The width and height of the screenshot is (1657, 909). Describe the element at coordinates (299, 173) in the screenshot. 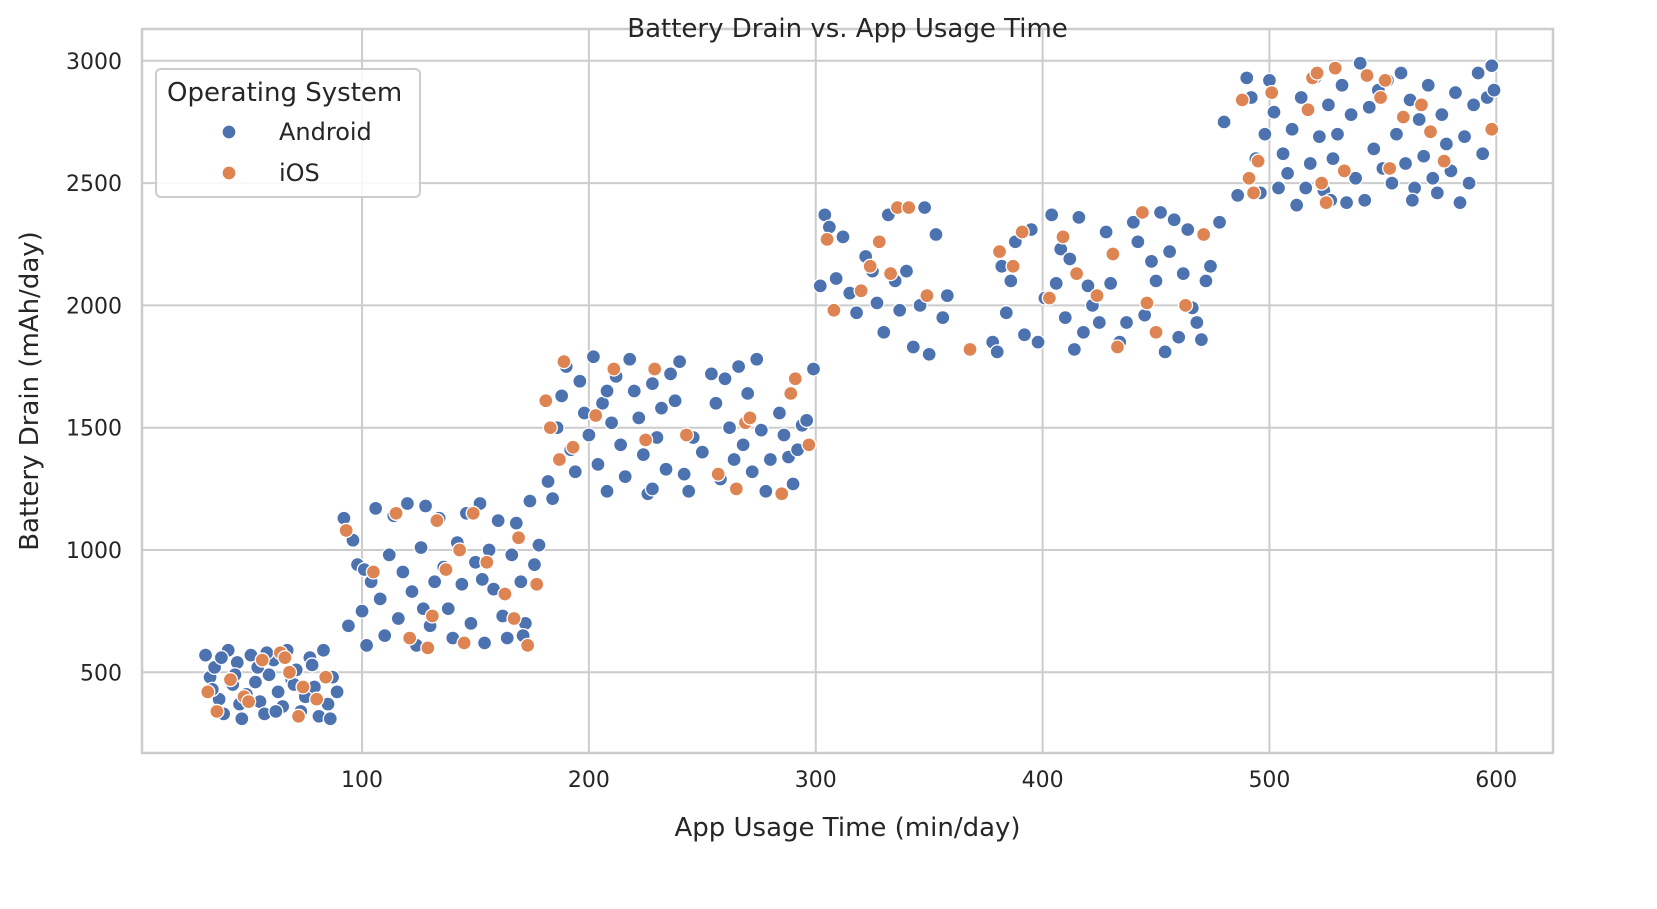

I see `legend-label: iOS` at that location.